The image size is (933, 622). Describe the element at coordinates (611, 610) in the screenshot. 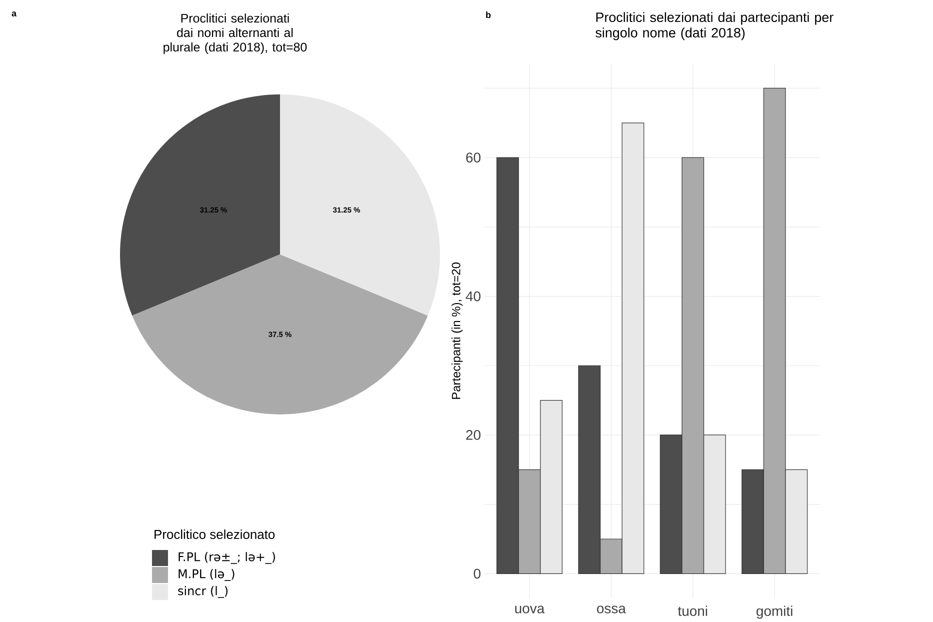

I see `x-tick-label: ossa` at that location.